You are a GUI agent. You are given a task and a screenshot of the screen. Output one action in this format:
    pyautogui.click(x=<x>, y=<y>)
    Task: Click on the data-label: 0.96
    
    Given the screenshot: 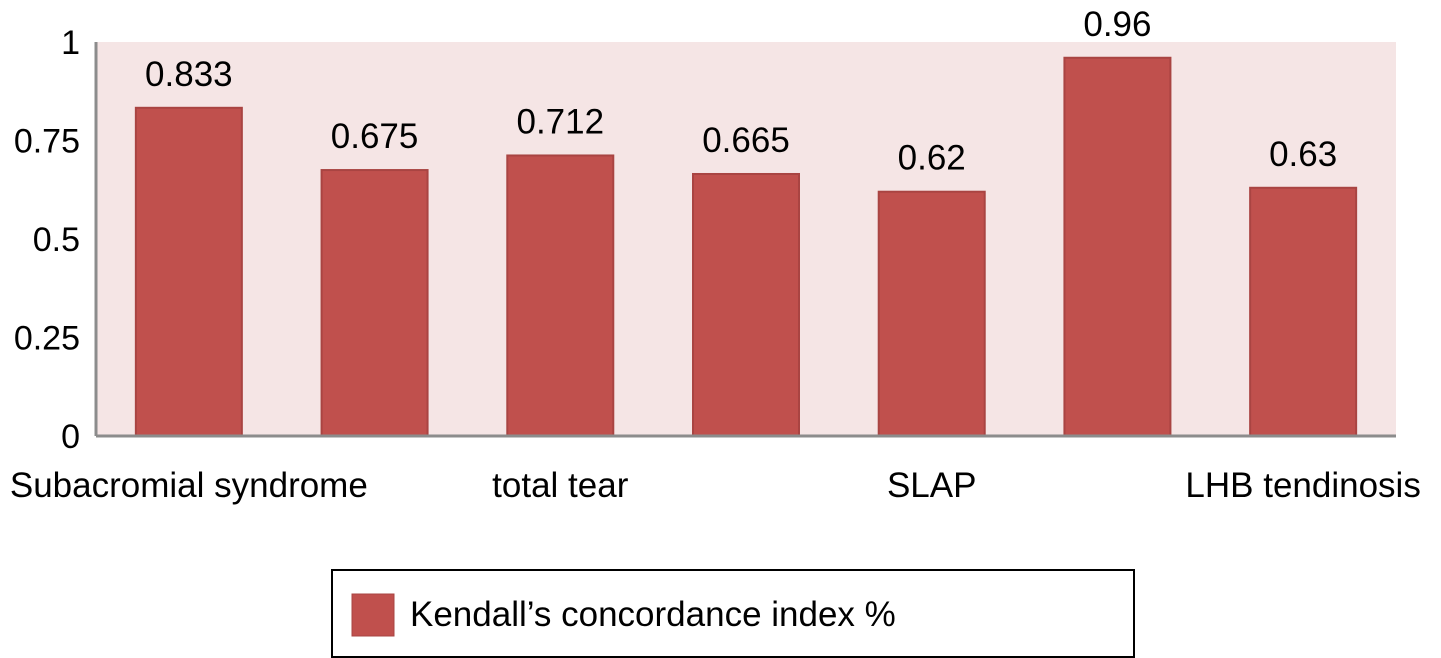 What is the action you would take?
    pyautogui.click(x=1117, y=24)
    